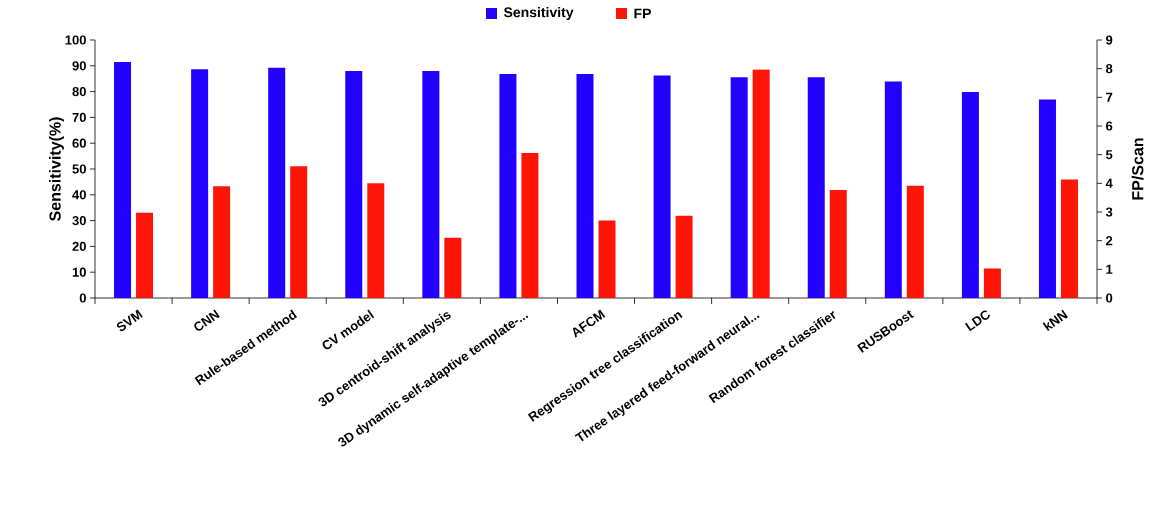  I want to click on y-tick-label: 100, so click(75, 40).